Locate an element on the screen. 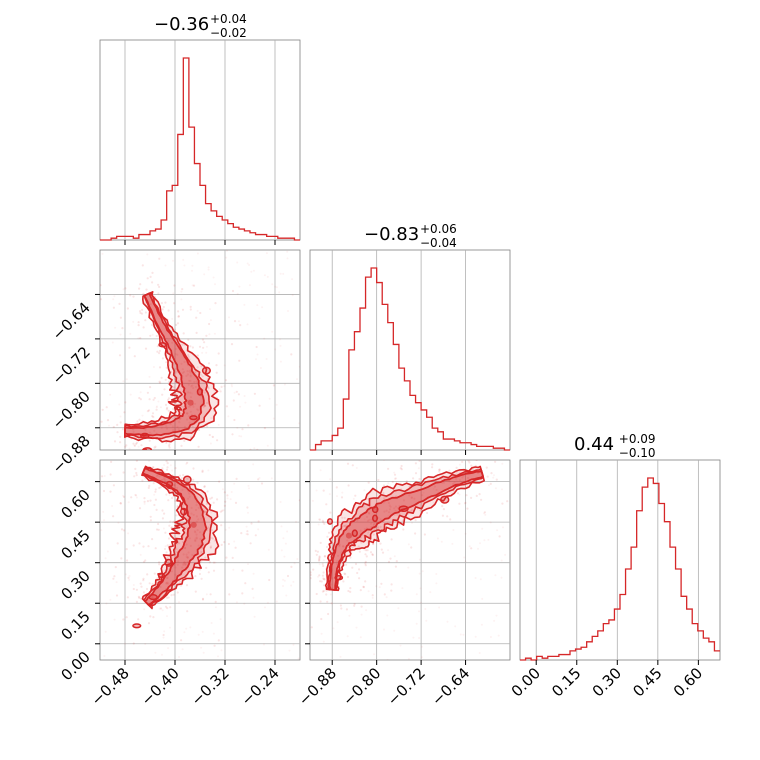  y-tick-label: −0.80 is located at coordinates (71, 409).